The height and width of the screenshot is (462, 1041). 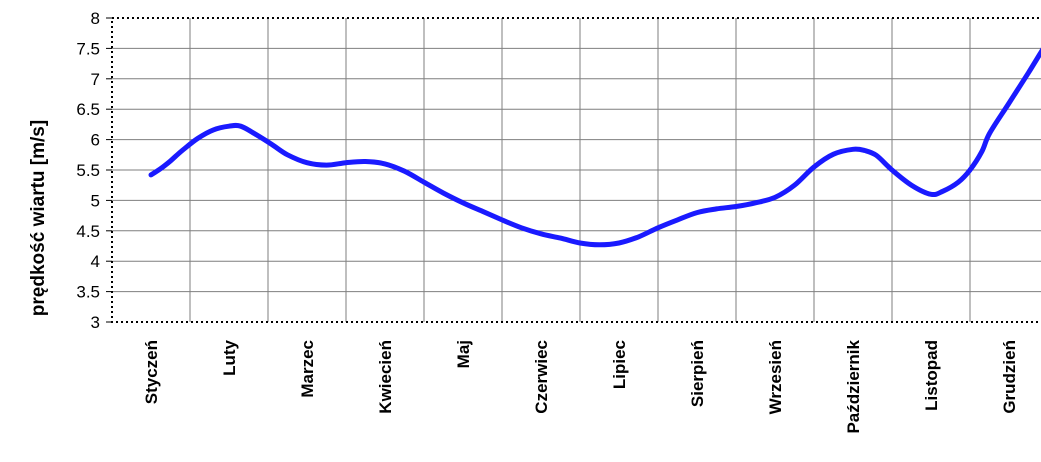 I want to click on y-tick-label: 3.5, so click(x=88, y=292).